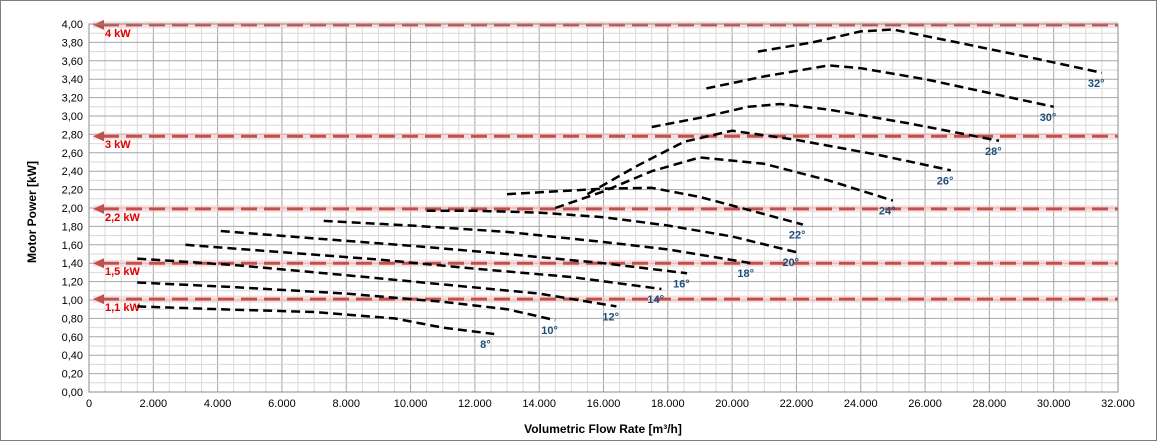  What do you see at coordinates (72, 154) in the screenshot?
I see `y-tick-label: 2,60` at bounding box center [72, 154].